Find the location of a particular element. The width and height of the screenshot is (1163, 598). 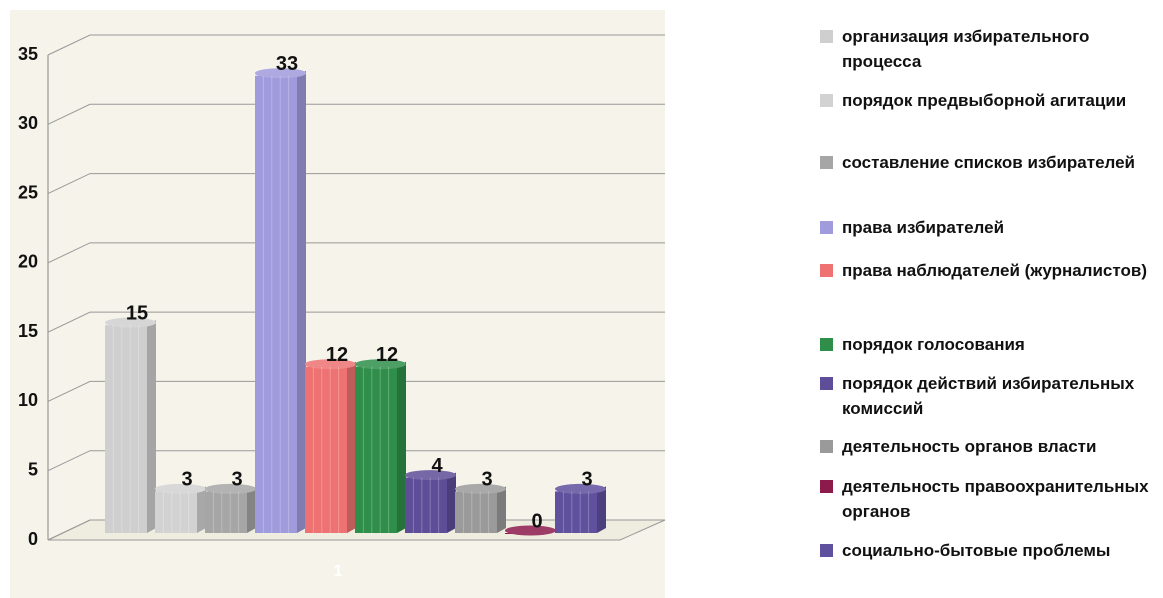

legend-label: деятельность правоохранительных органов is located at coordinates (995, 499).